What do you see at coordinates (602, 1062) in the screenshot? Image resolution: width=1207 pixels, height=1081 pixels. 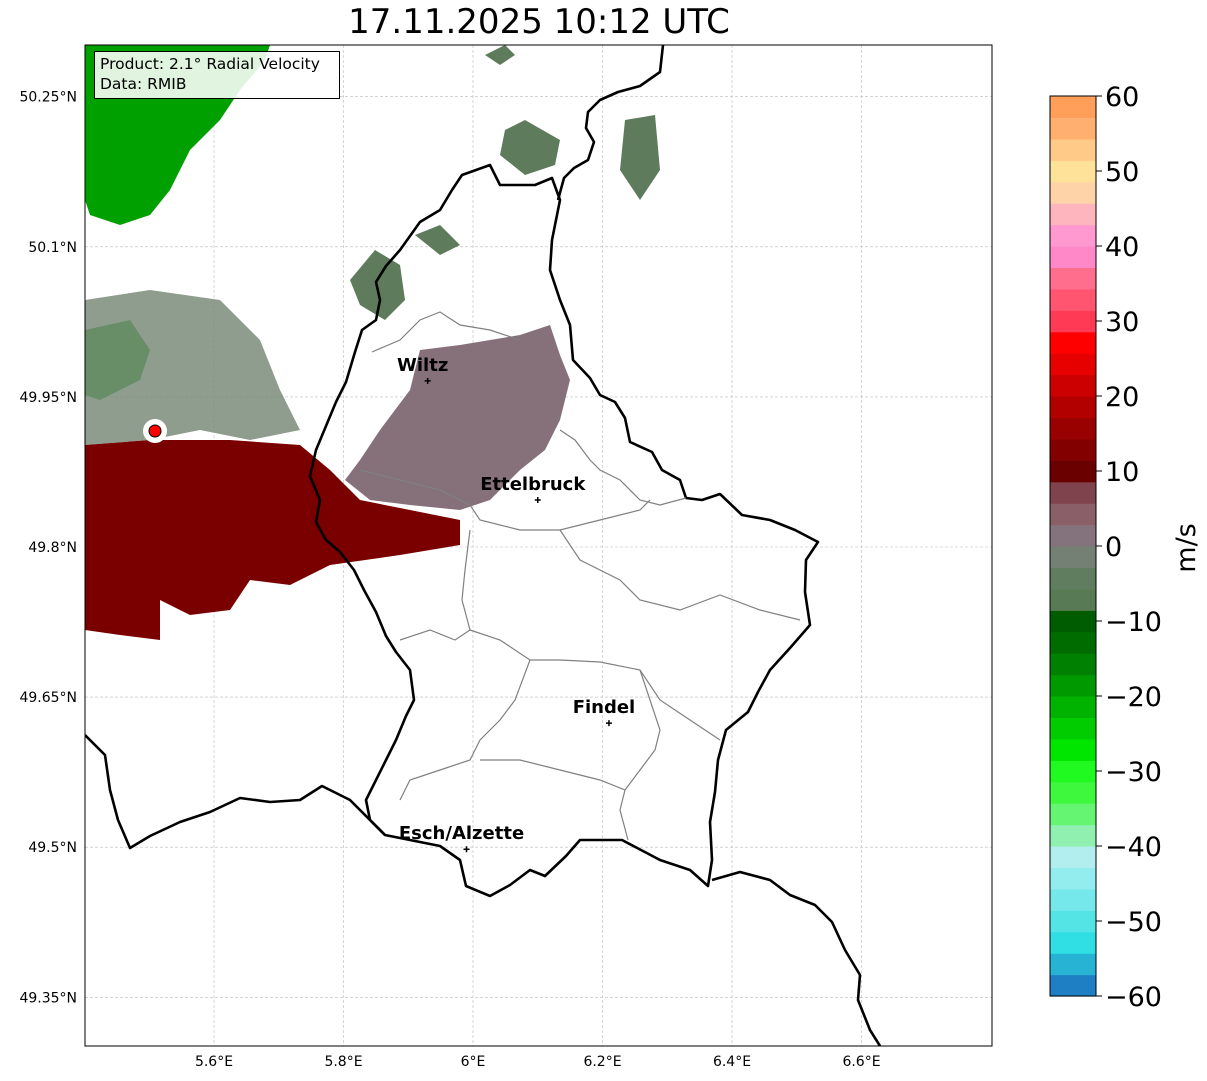 I see `lon-tick-label: 6.2°E` at bounding box center [602, 1062].